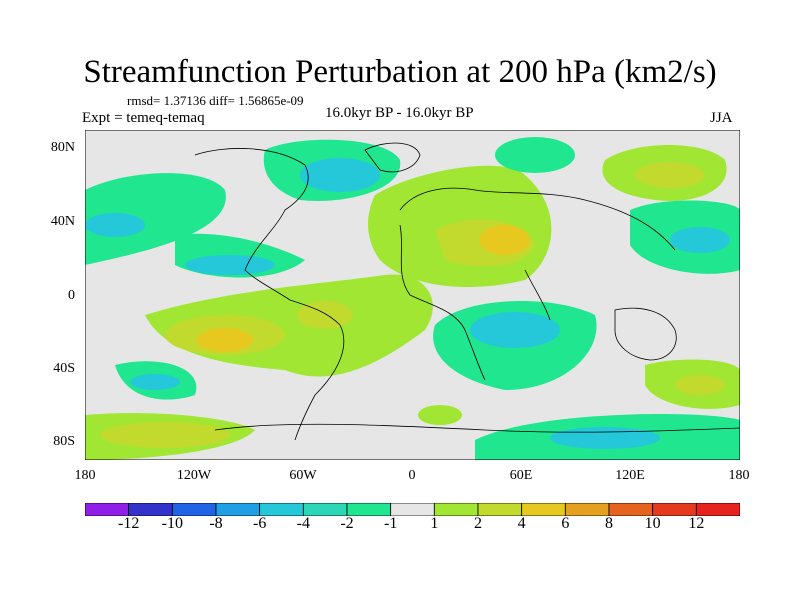 Image resolution: width=800 pixels, height=600 pixels. Describe the element at coordinates (259, 523) in the screenshot. I see `colorbar-label: -6` at that location.